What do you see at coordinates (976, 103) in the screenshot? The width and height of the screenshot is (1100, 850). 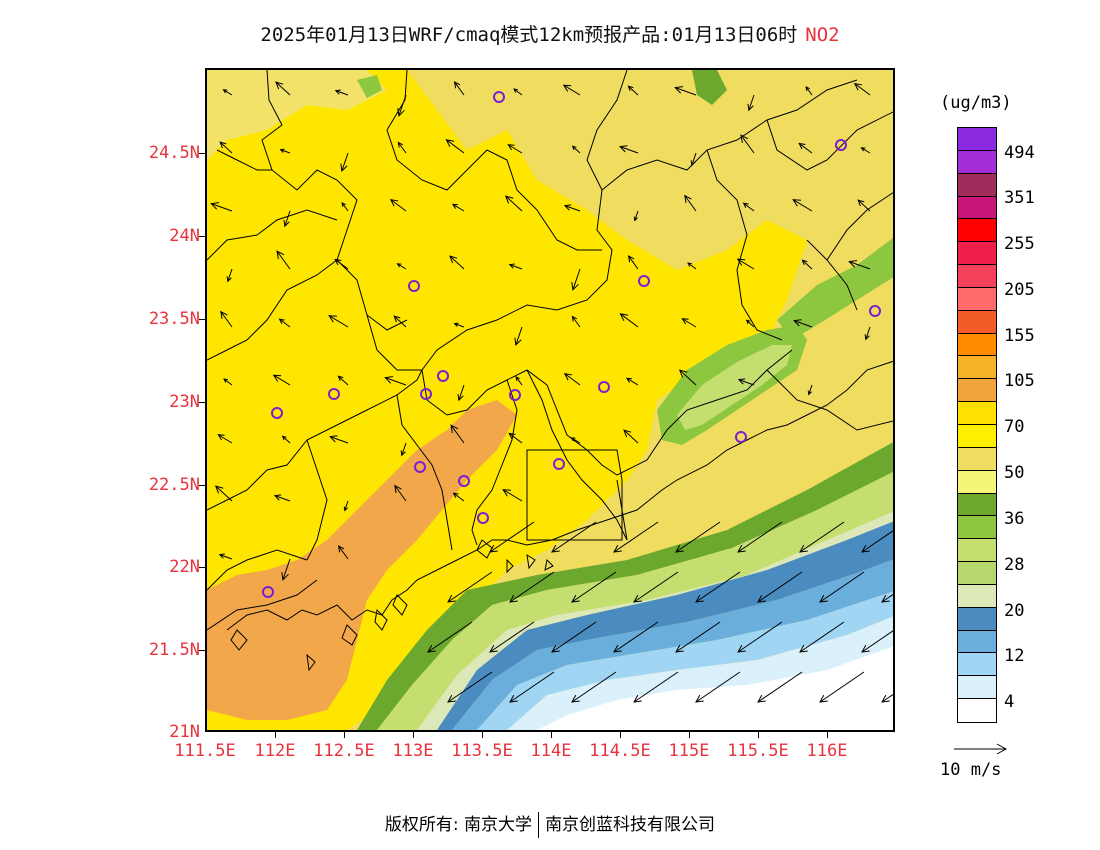 I see `colorbar-unit: (ug/m3)` at bounding box center [976, 103].